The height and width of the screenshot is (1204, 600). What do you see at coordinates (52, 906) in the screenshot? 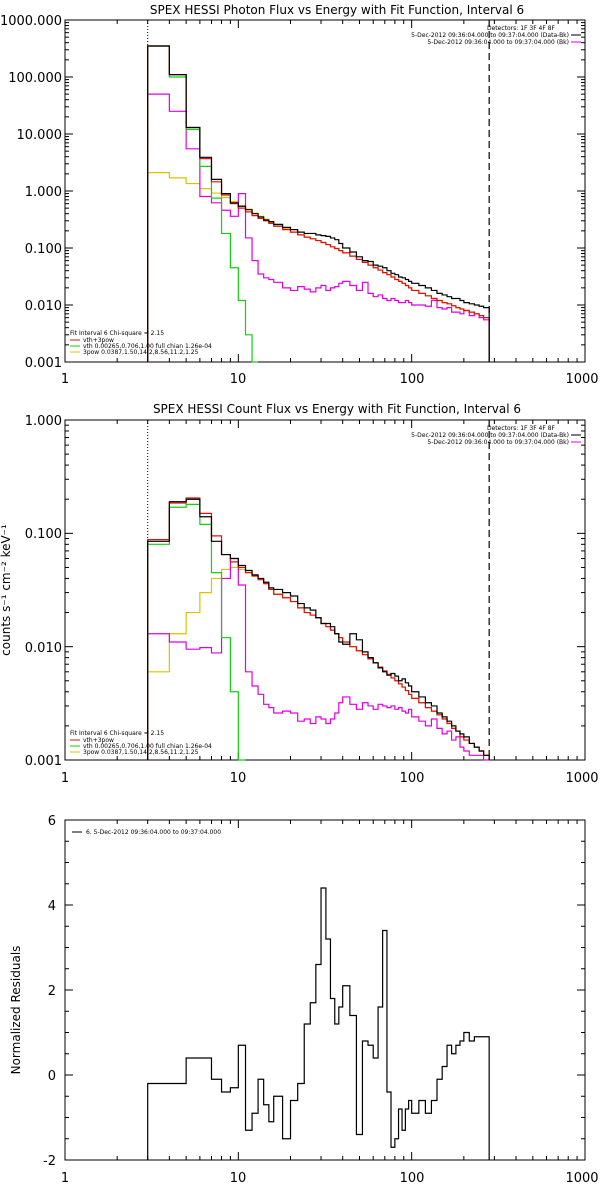
I see `residuals-ytick-label: 4` at bounding box center [52, 906].